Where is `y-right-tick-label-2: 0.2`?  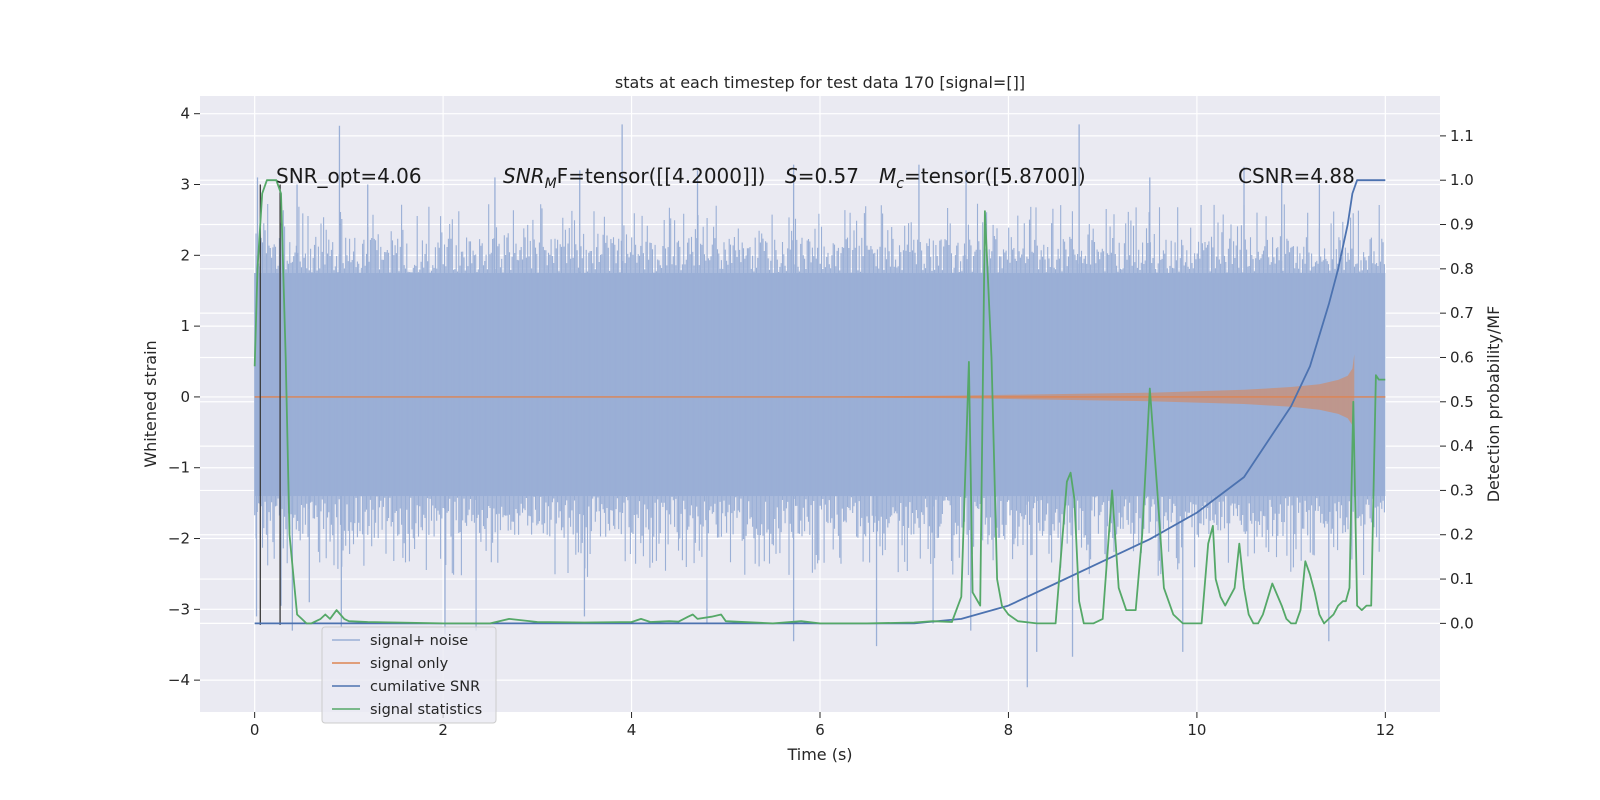 y-right-tick-label-2: 0.2 is located at coordinates (1462, 535).